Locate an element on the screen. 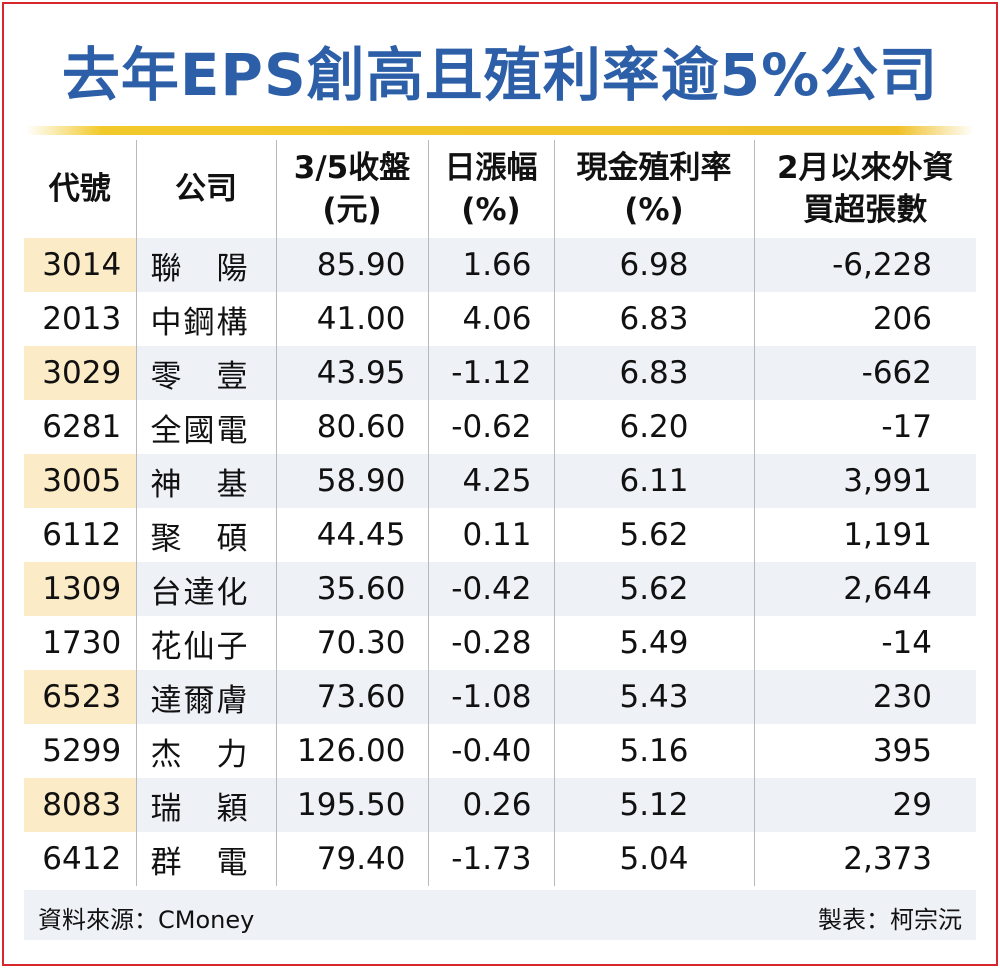 The height and width of the screenshot is (968, 1000). cell-close: 73.60 is located at coordinates (351, 697).